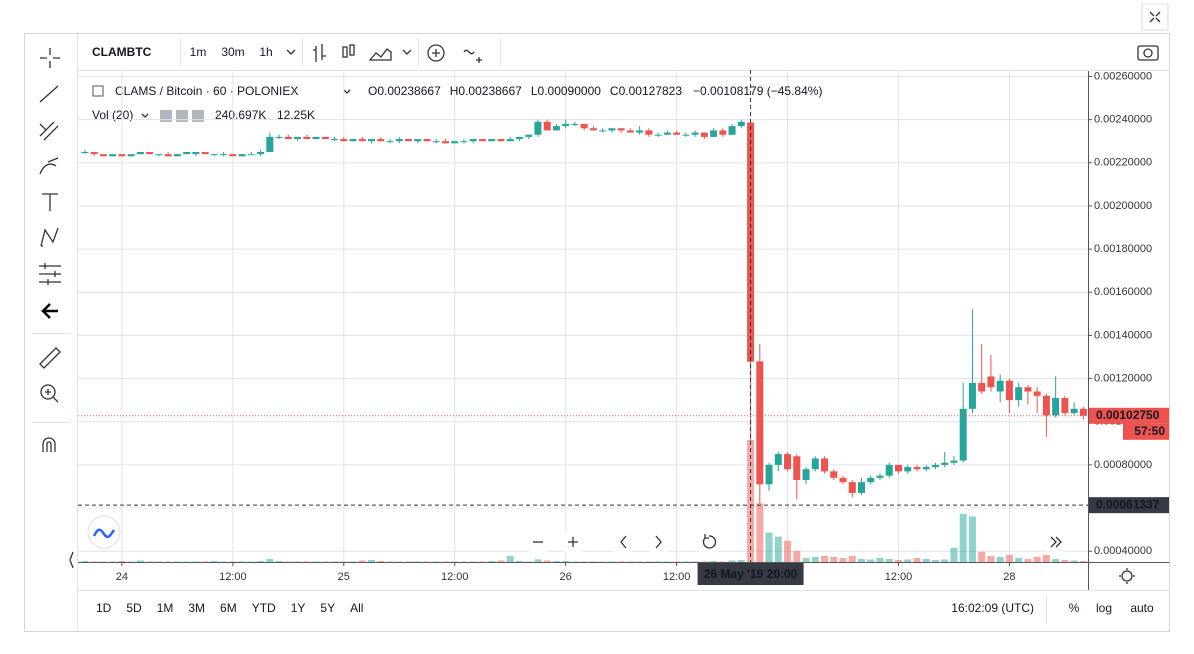  What do you see at coordinates (455, 577) in the screenshot?
I see `x-tick-label: 12:00` at bounding box center [455, 577].